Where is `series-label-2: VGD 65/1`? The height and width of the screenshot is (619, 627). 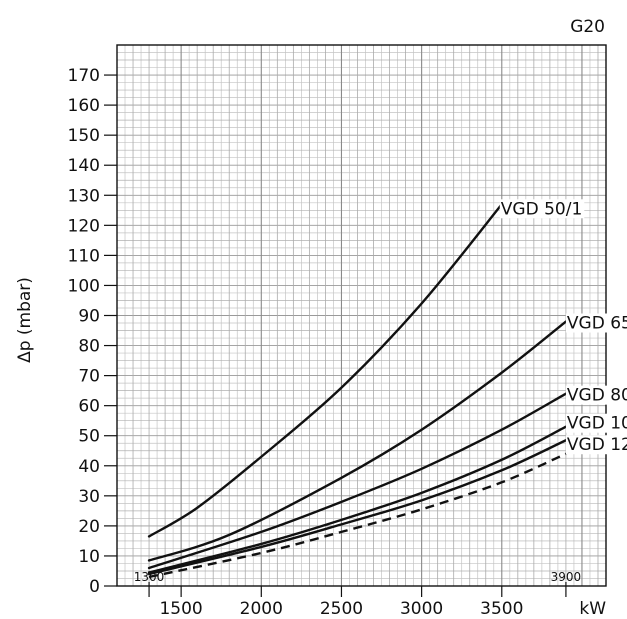 series-label-2: VGD 65/1 is located at coordinates (597, 324).